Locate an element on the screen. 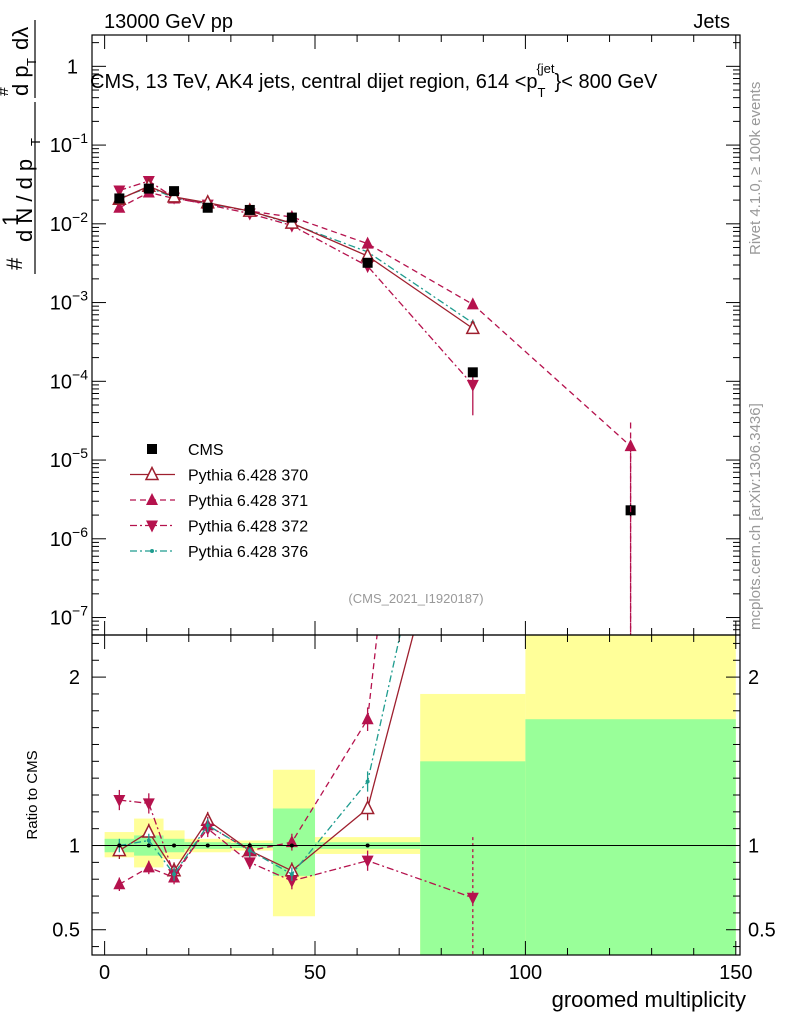 The image size is (786, 1029). ratio-series-group is located at coordinates (295, 795).